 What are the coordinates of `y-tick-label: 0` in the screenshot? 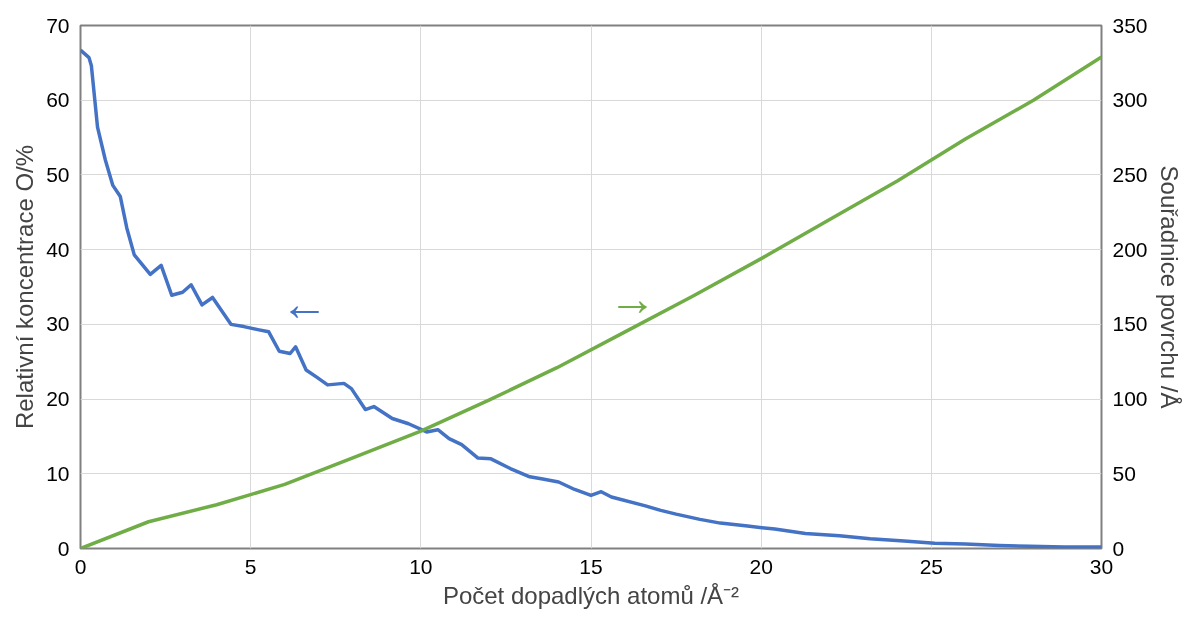 It's located at (63, 548).